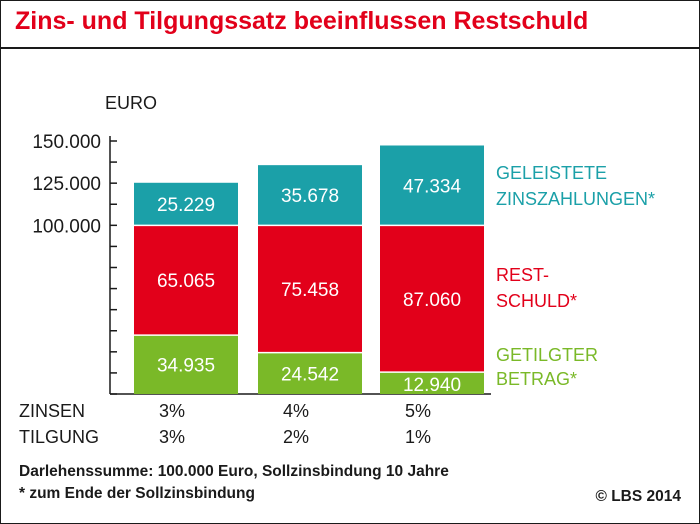 The width and height of the screenshot is (700, 524). I want to click on y-tick-label-0: 150.000, so click(66, 142).